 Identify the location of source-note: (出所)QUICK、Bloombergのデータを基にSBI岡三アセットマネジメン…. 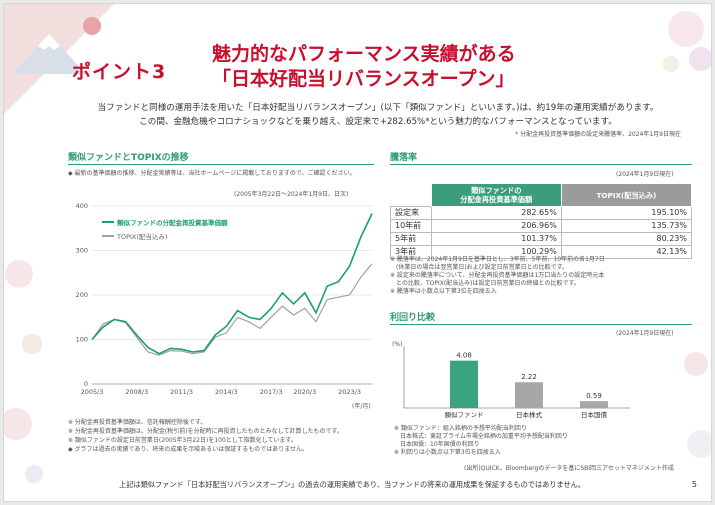
(569, 468).